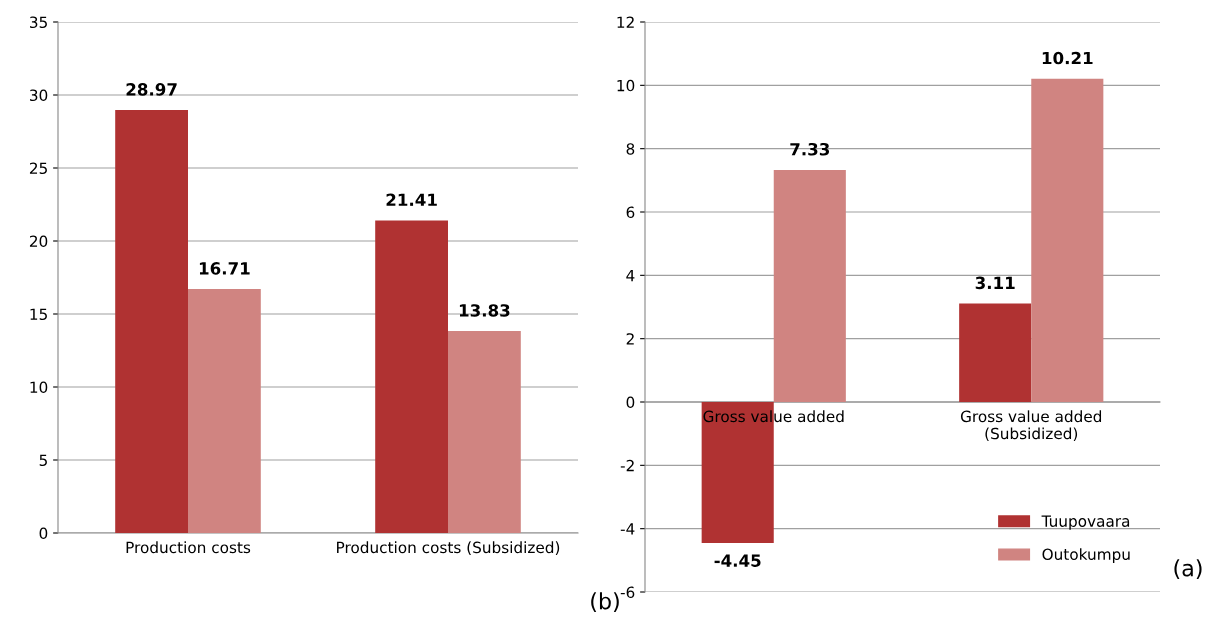 Image resolution: width=1215 pixels, height=617 pixels. I want to click on x-tick-label: Production costs (Subsidized), so click(448, 548).